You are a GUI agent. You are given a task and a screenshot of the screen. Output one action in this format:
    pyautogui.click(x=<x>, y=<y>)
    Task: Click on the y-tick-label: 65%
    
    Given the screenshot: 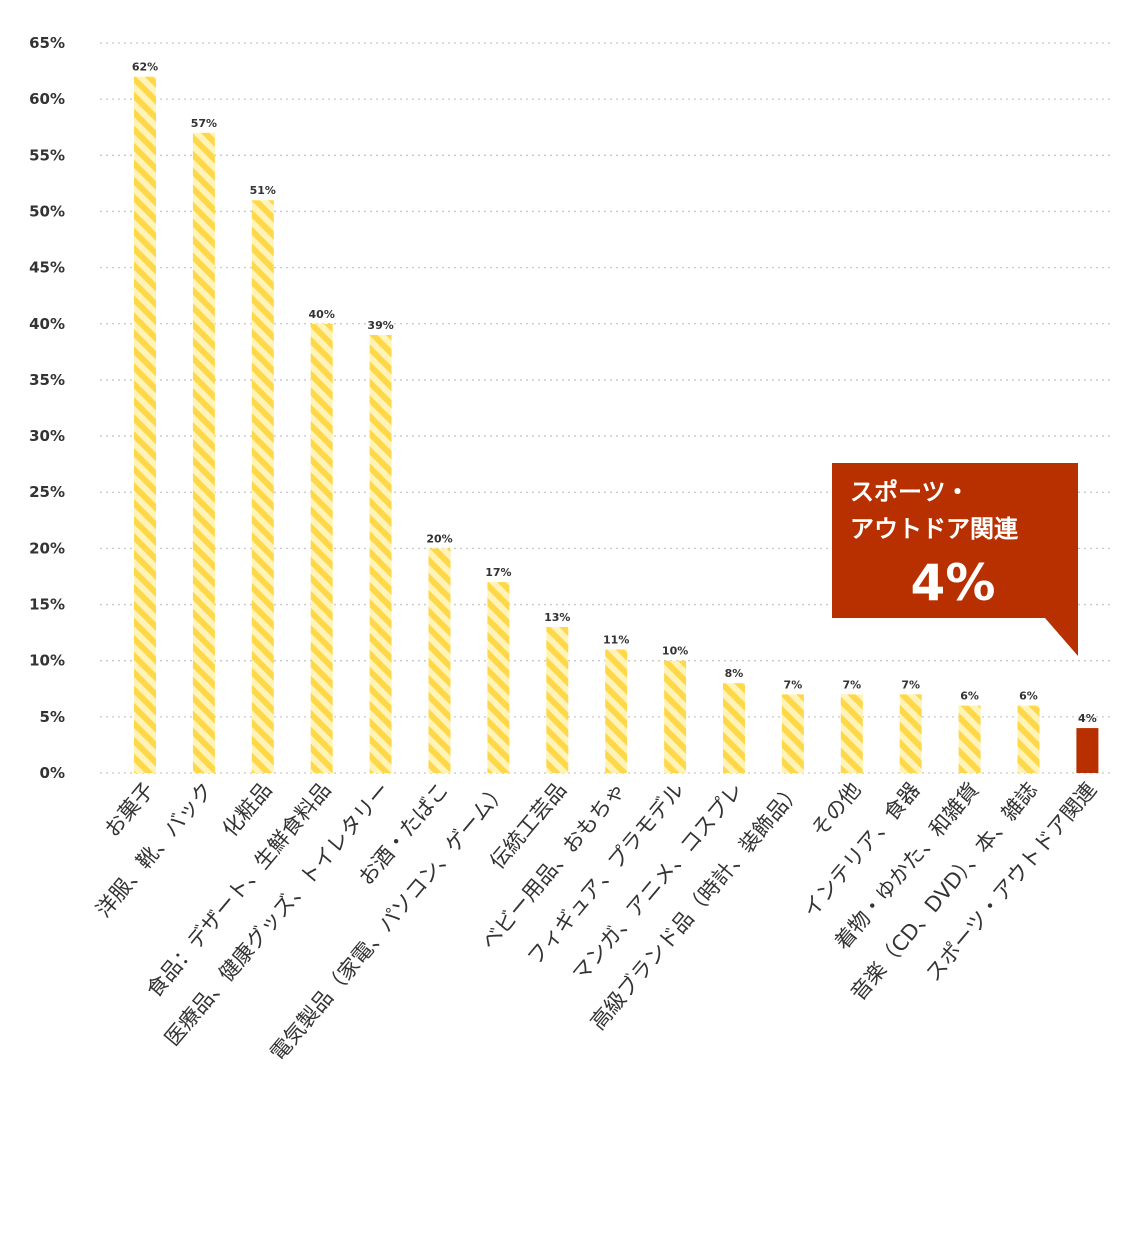 What is the action you would take?
    pyautogui.click(x=47, y=43)
    